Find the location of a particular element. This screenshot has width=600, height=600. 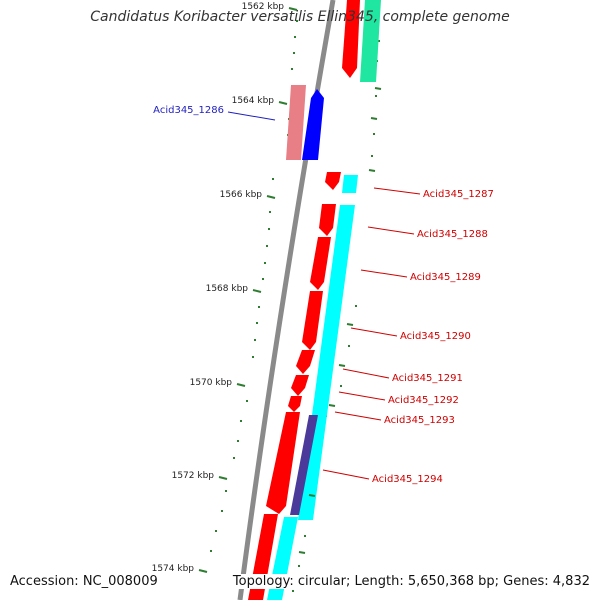

gene-acid345-1286-arrow is located at coordinates (313, 124).